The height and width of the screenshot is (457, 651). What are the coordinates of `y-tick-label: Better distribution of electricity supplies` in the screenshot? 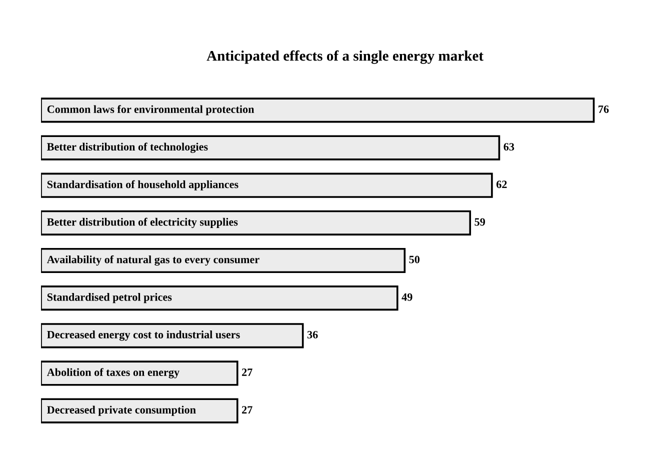 It's located at (142, 223).